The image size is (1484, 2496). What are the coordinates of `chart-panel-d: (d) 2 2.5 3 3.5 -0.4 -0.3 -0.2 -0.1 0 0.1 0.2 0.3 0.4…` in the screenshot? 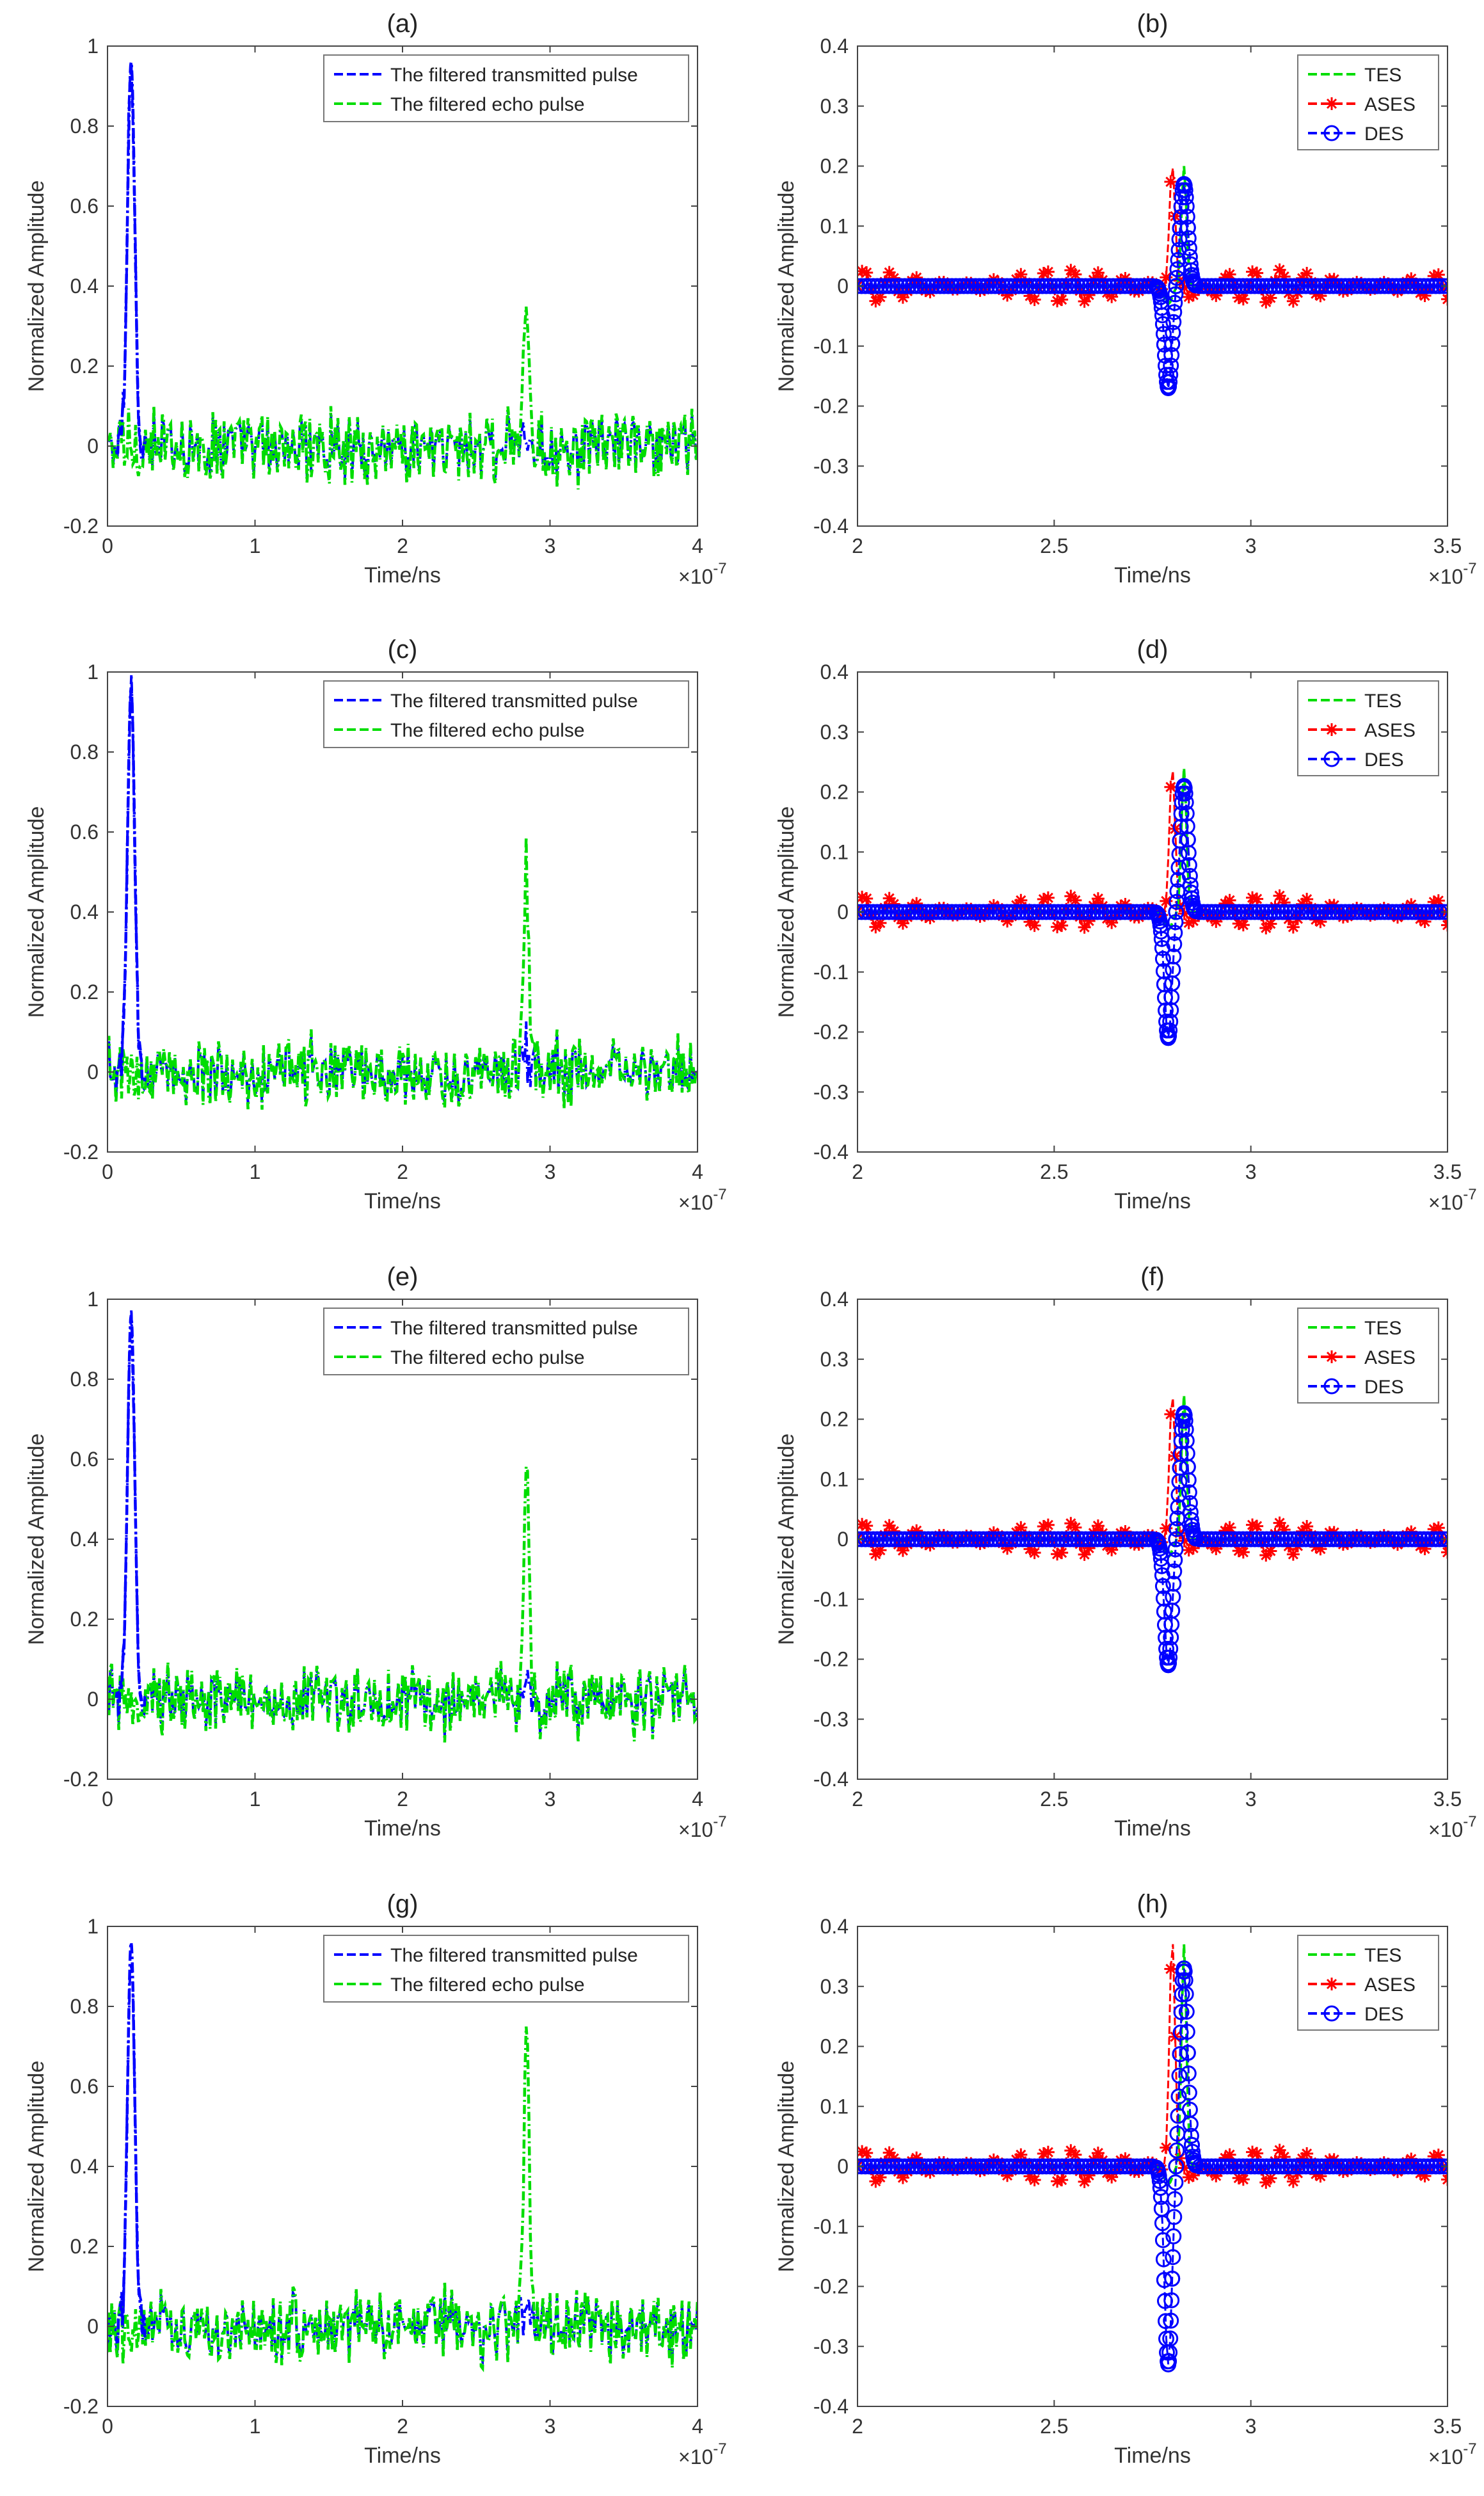 It's located at (1125, 925).